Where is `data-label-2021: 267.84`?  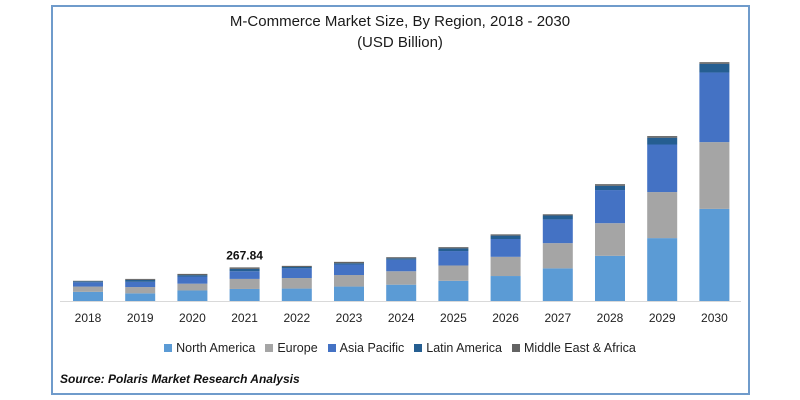 data-label-2021: 267.84 is located at coordinates (244, 255).